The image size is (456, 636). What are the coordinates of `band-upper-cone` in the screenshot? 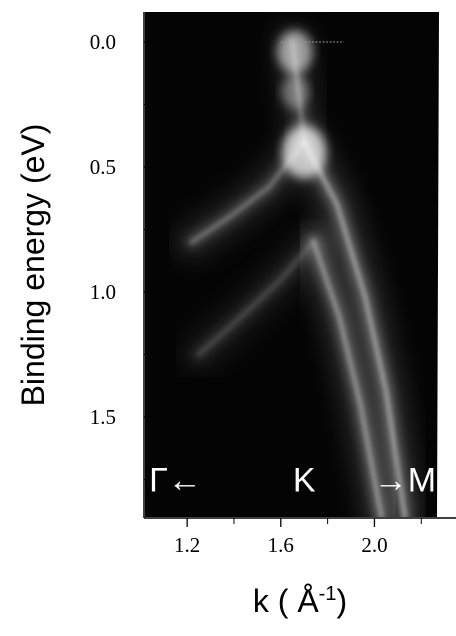 It's located at (248, 142).